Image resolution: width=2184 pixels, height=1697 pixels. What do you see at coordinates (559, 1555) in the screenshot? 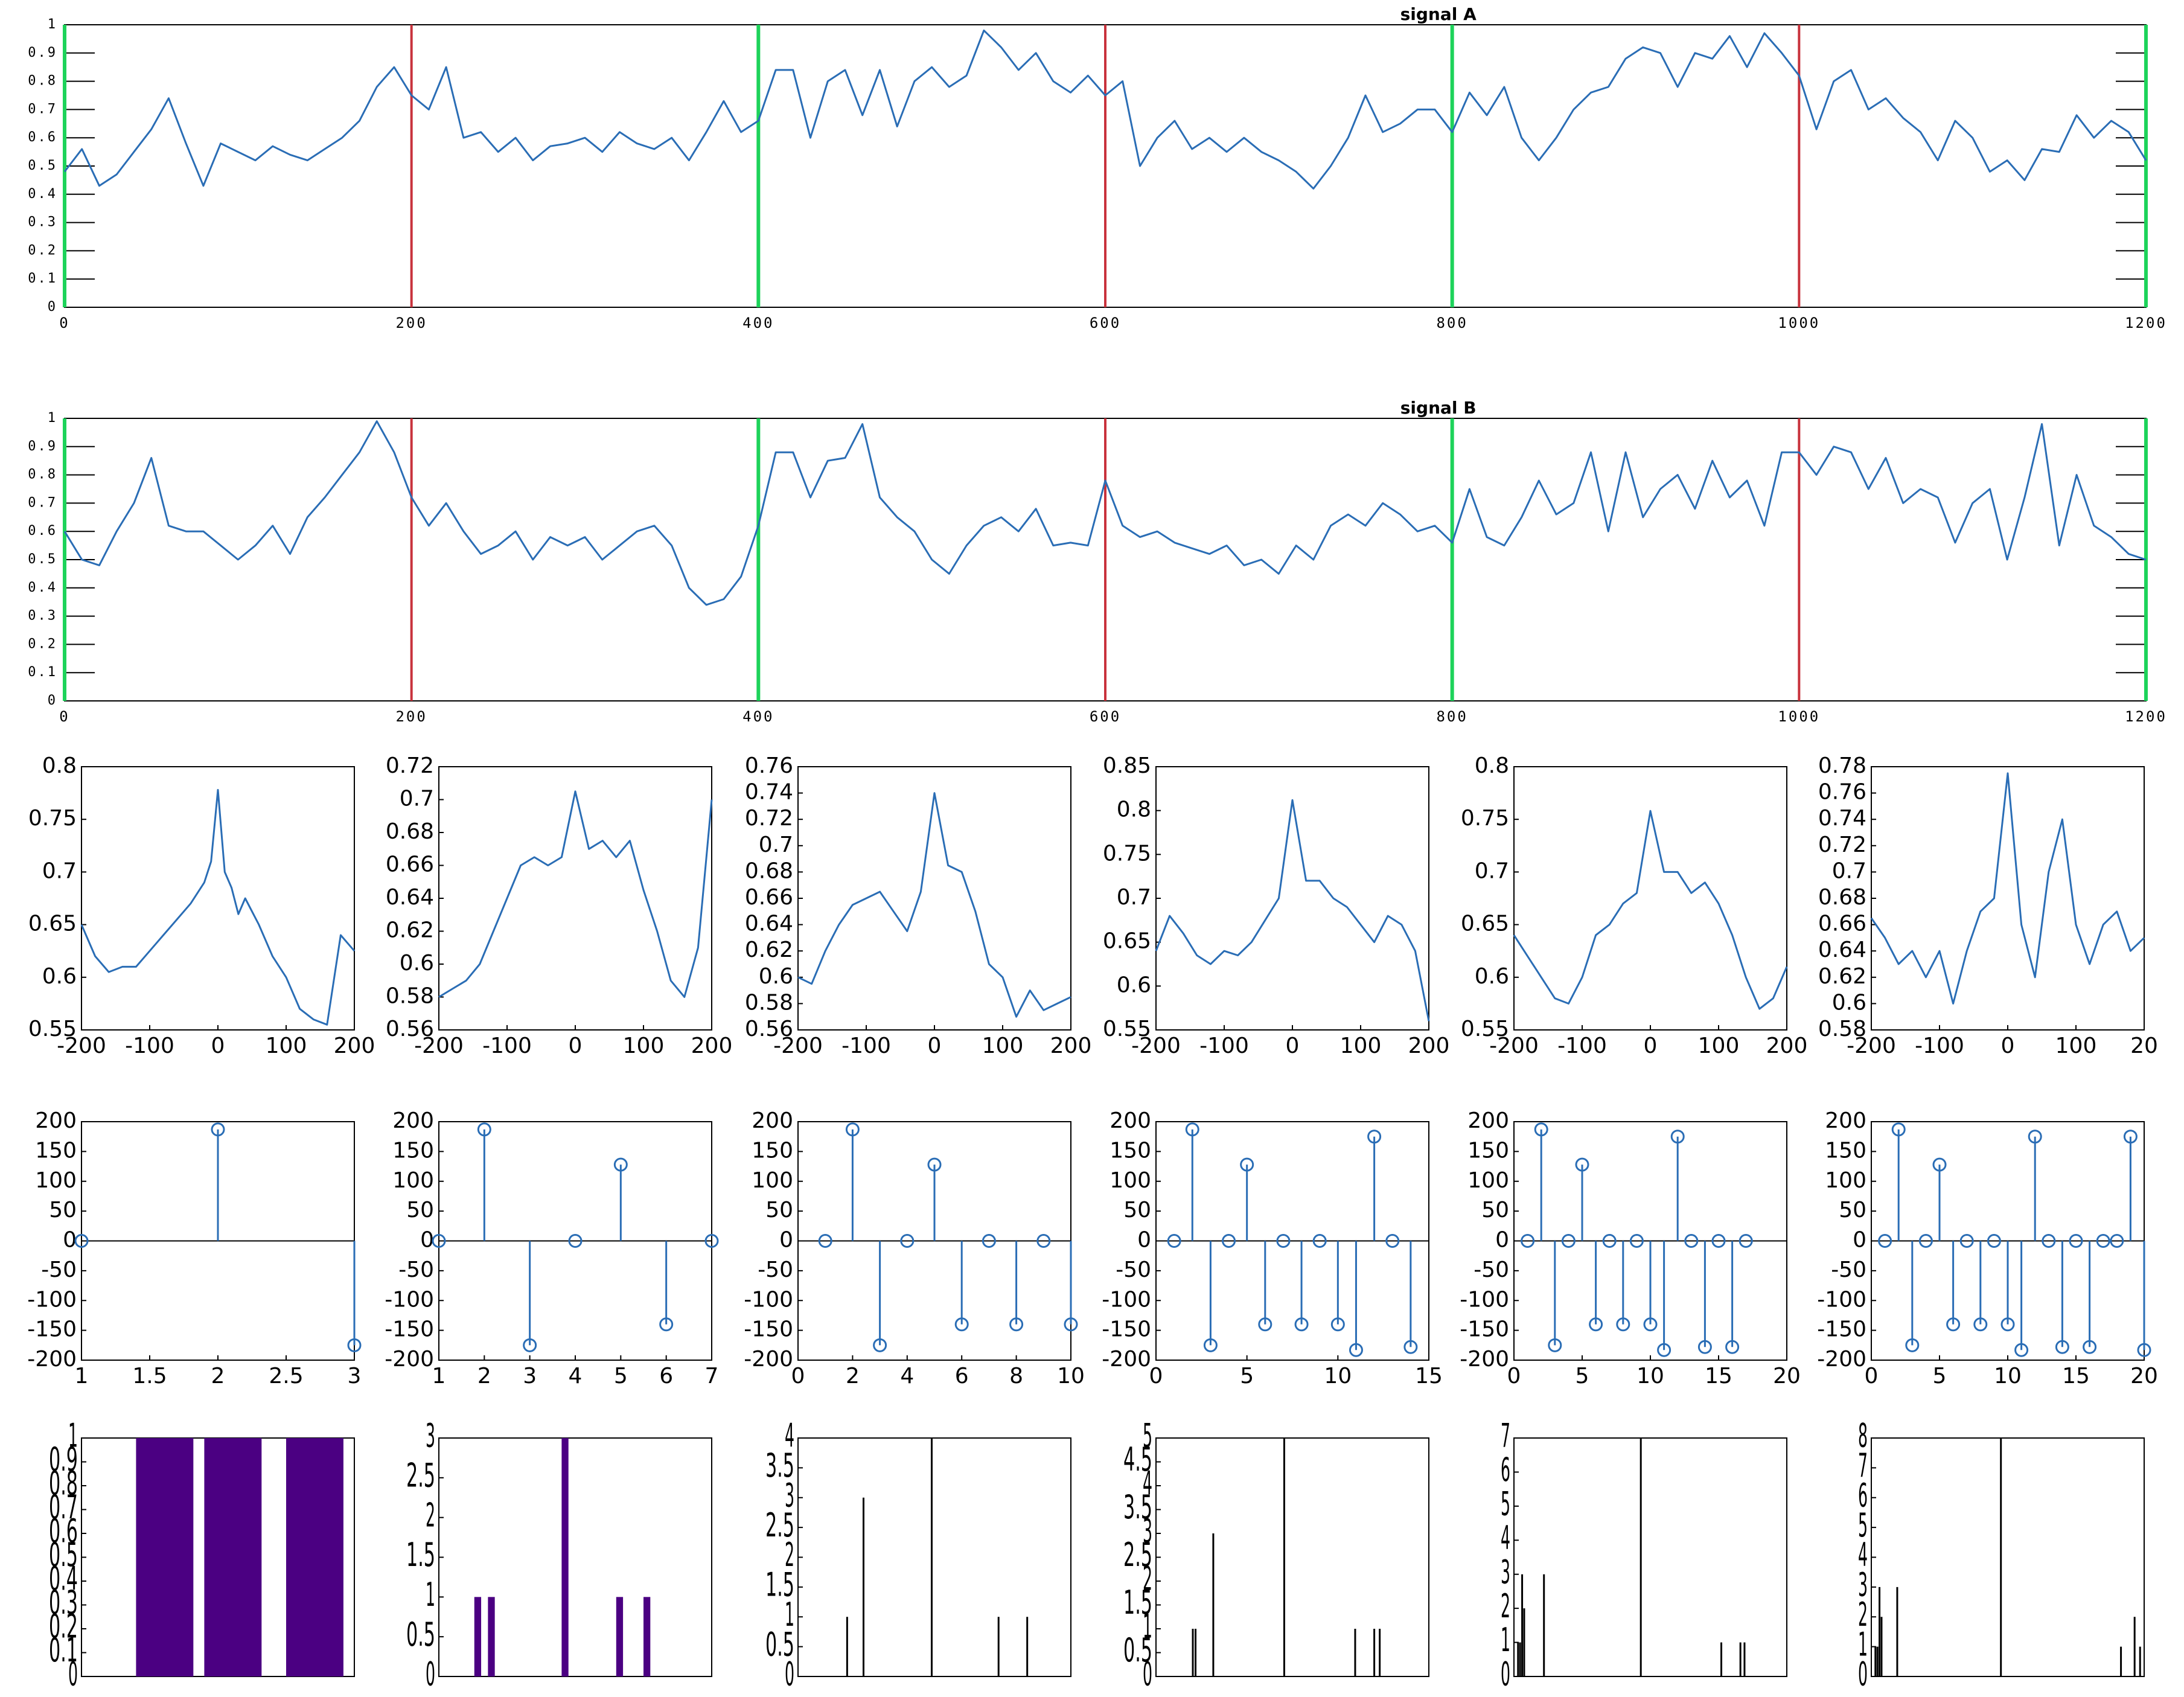
I see `hist-2-panel: 00.511.522.53` at bounding box center [559, 1555].